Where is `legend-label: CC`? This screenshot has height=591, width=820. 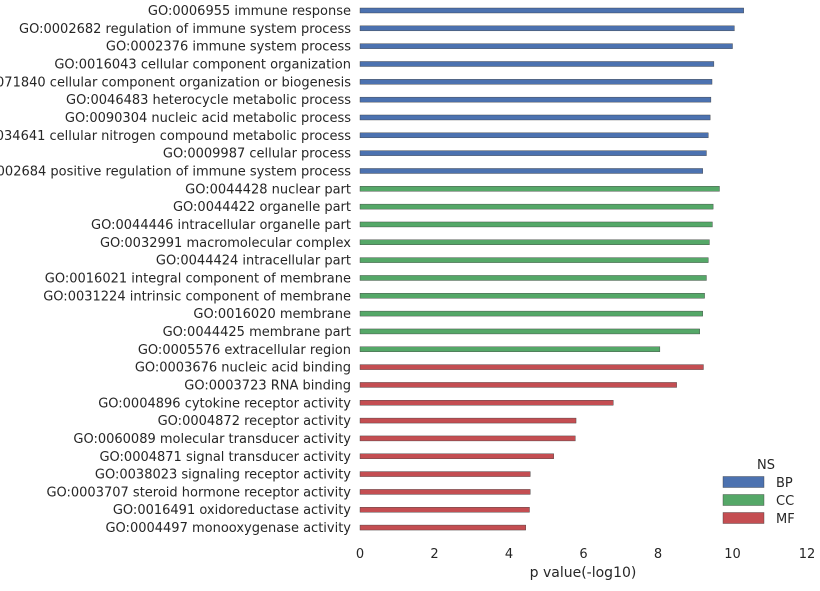 legend-label: CC is located at coordinates (785, 501).